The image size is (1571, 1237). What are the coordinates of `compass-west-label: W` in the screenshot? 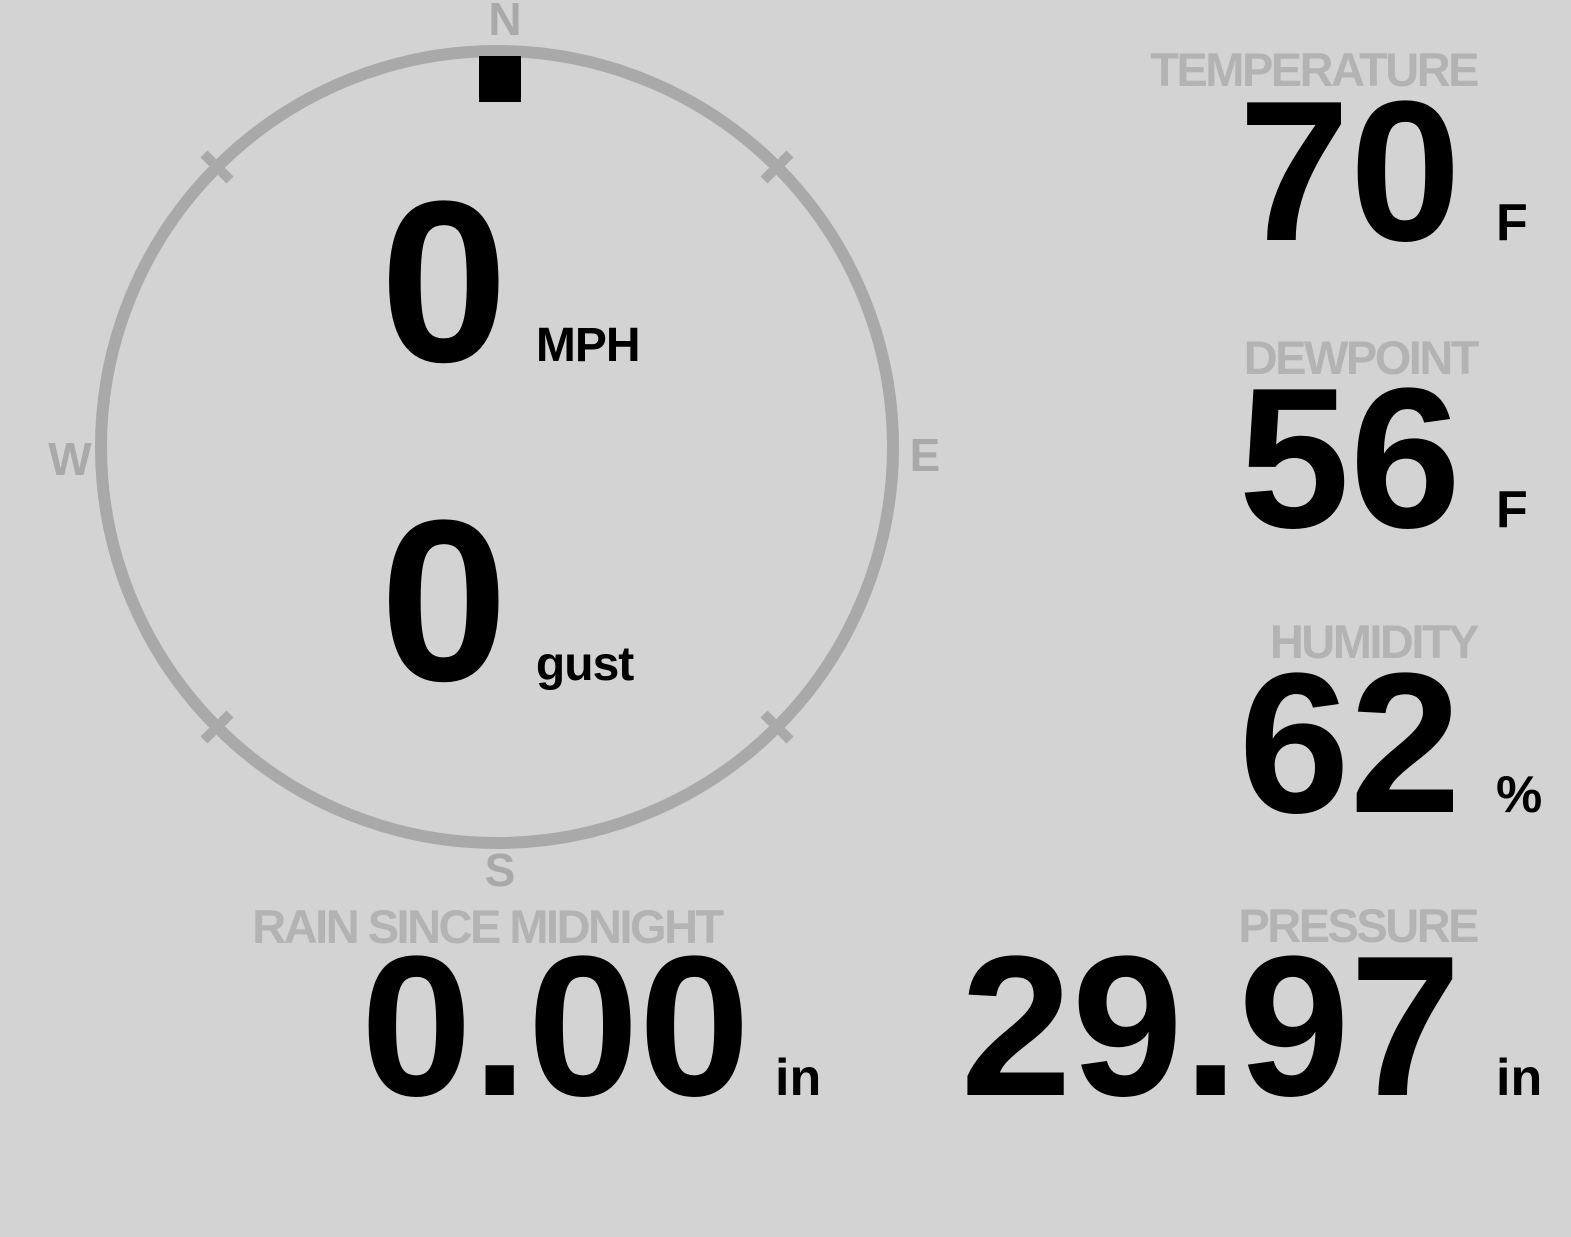 It's located at (70, 459).